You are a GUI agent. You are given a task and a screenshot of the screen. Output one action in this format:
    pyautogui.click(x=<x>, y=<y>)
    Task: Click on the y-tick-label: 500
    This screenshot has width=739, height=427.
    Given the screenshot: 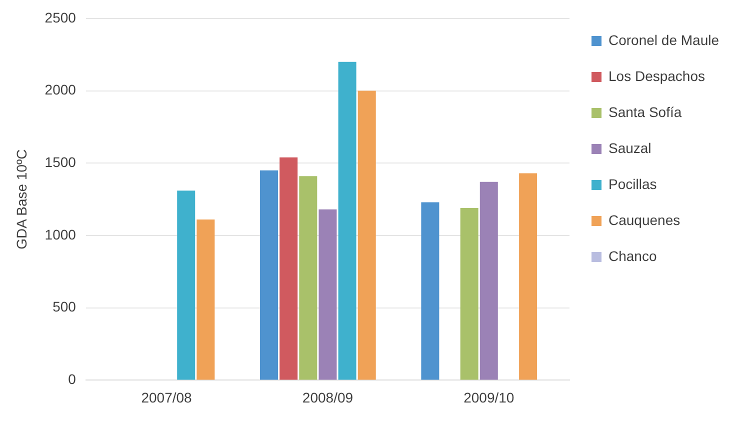 What is the action you would take?
    pyautogui.click(x=64, y=306)
    